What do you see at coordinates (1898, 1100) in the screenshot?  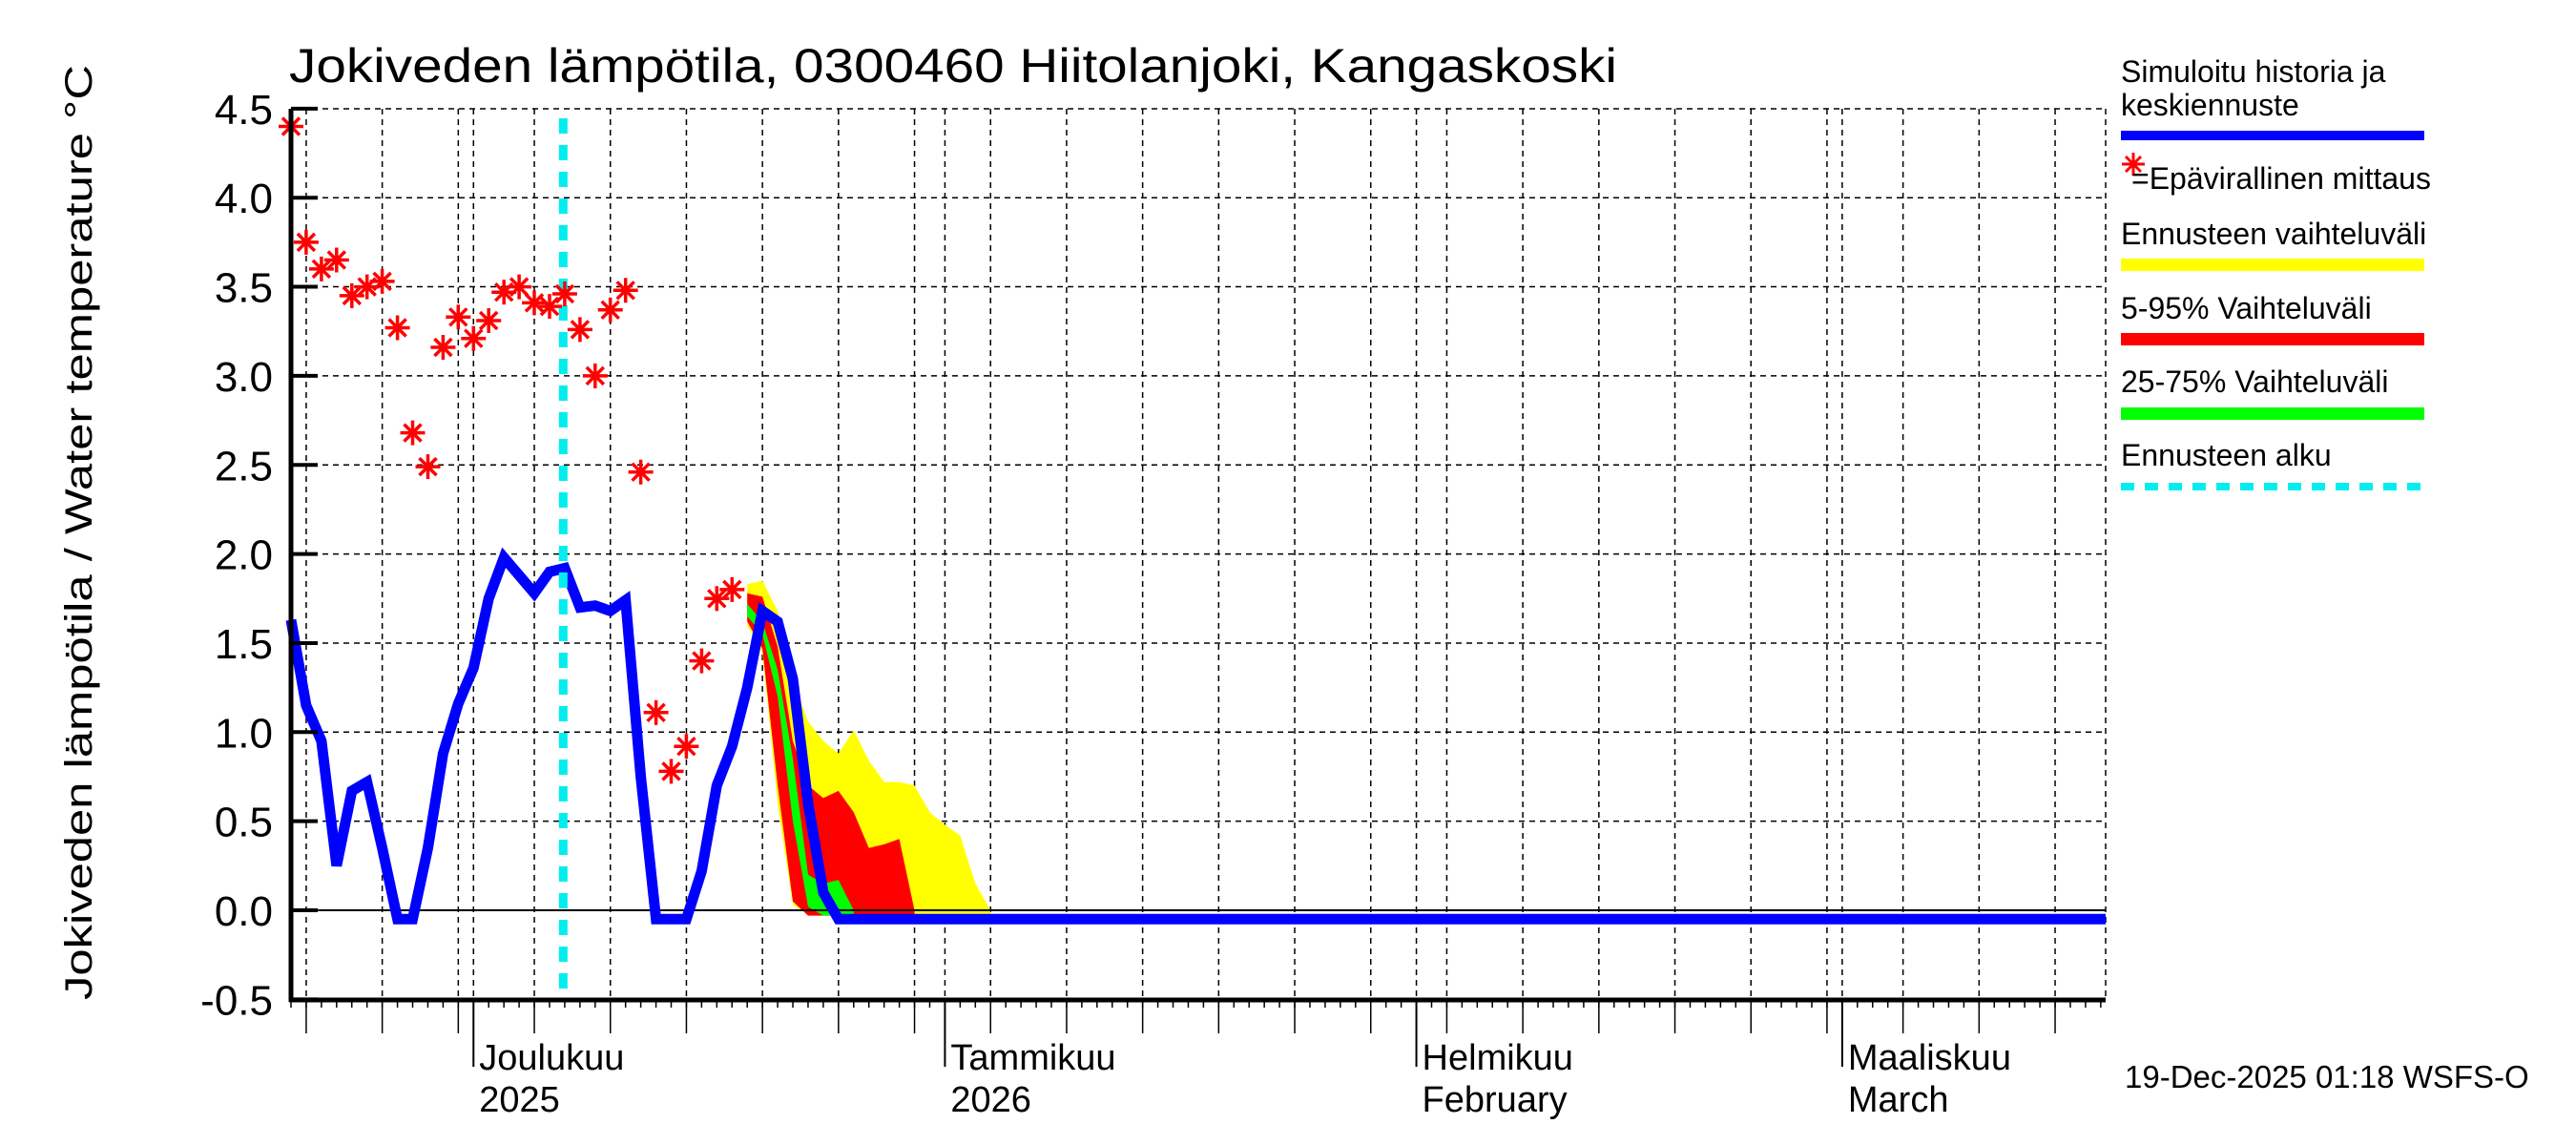 I see `month-sublabel: March` at bounding box center [1898, 1100].